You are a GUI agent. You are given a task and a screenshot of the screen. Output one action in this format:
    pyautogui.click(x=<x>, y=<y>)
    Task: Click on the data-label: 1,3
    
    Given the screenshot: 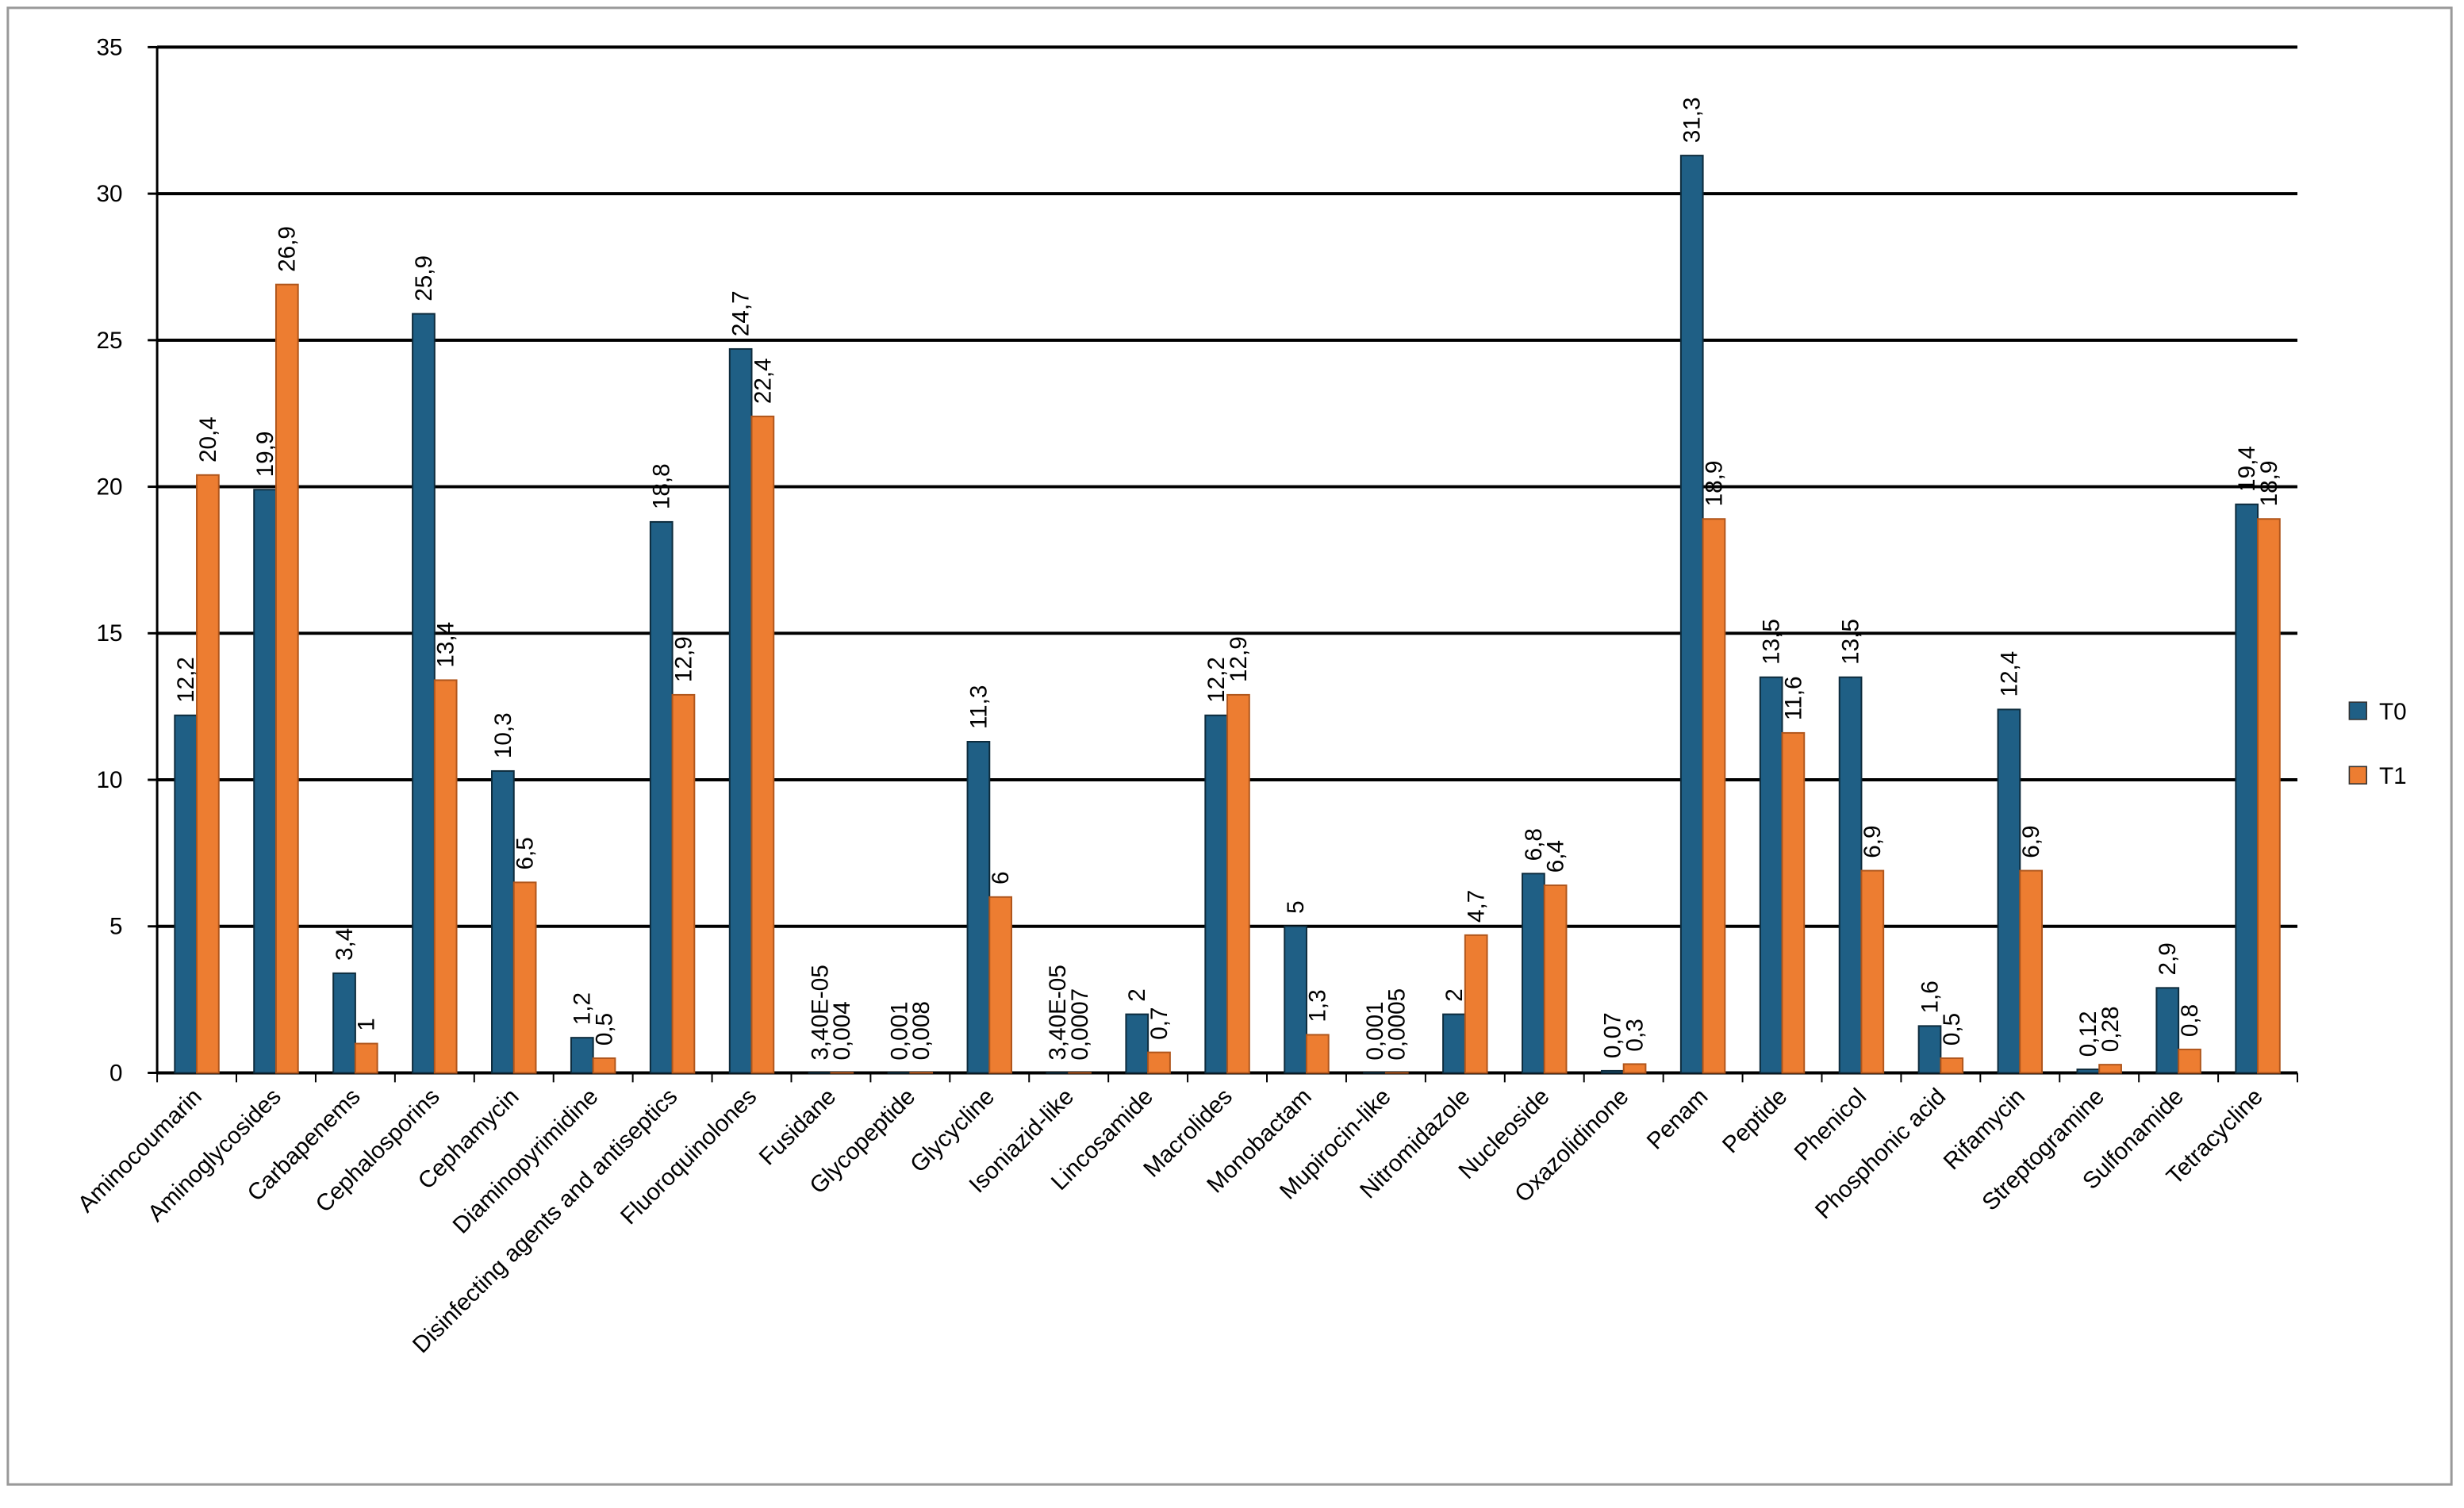 What is the action you would take?
    pyautogui.click(x=1318, y=1005)
    